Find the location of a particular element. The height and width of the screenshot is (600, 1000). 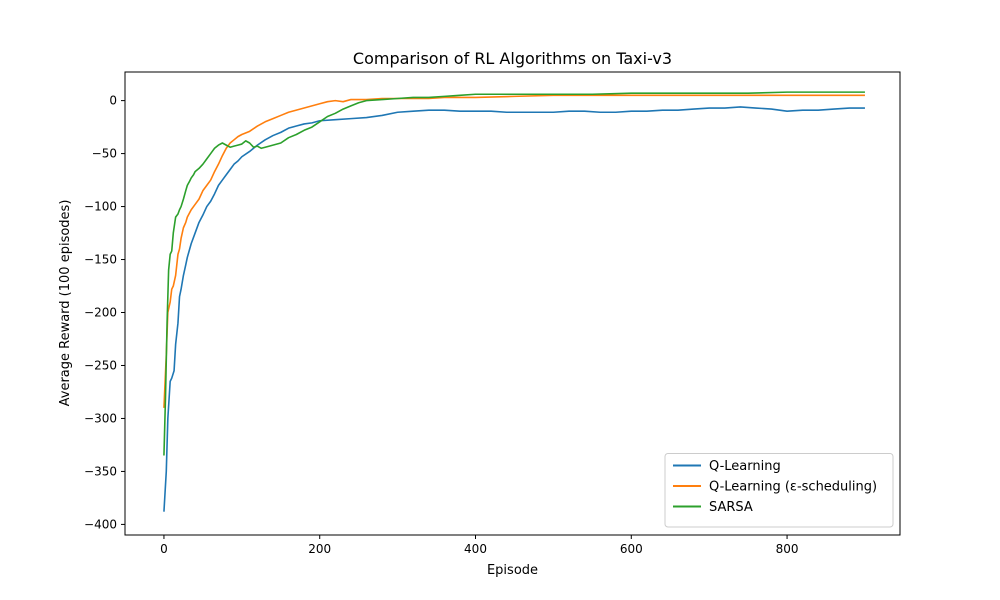

y-tick-label: −150 is located at coordinates (100, 260).